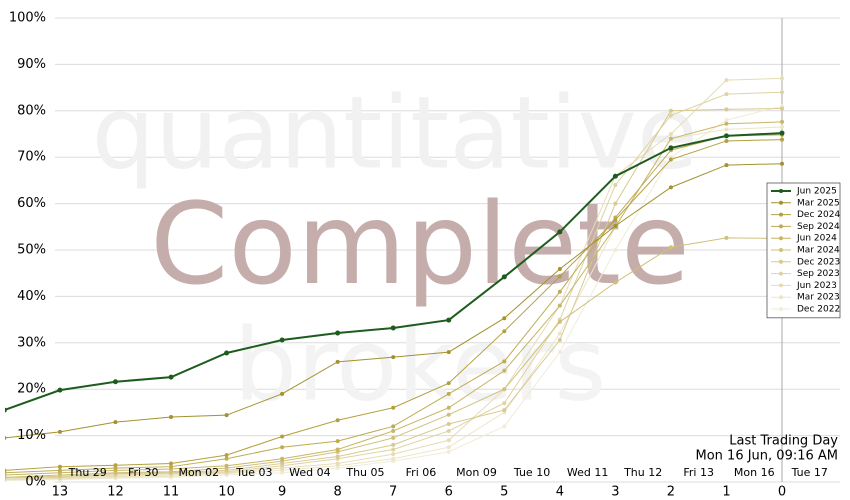 Image resolution: width=850 pixels, height=500 pixels. Describe the element at coordinates (420, 364) in the screenshot. I see `watermark: brokers` at that location.